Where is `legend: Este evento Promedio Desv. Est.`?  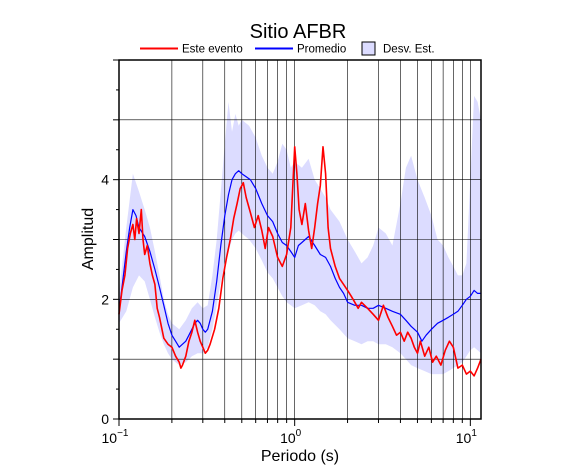
legend: Este evento Promedio Desv. Est. is located at coordinates (287, 48).